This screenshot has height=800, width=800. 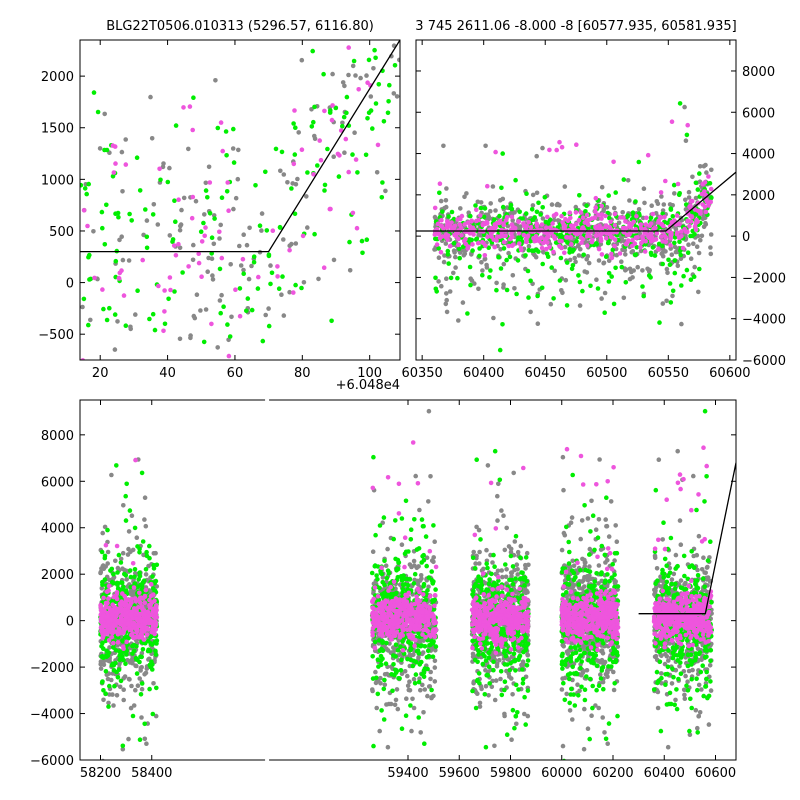 What do you see at coordinates (57, 129) in the screenshot?
I see `y-tick-label: 1500` at bounding box center [57, 129].